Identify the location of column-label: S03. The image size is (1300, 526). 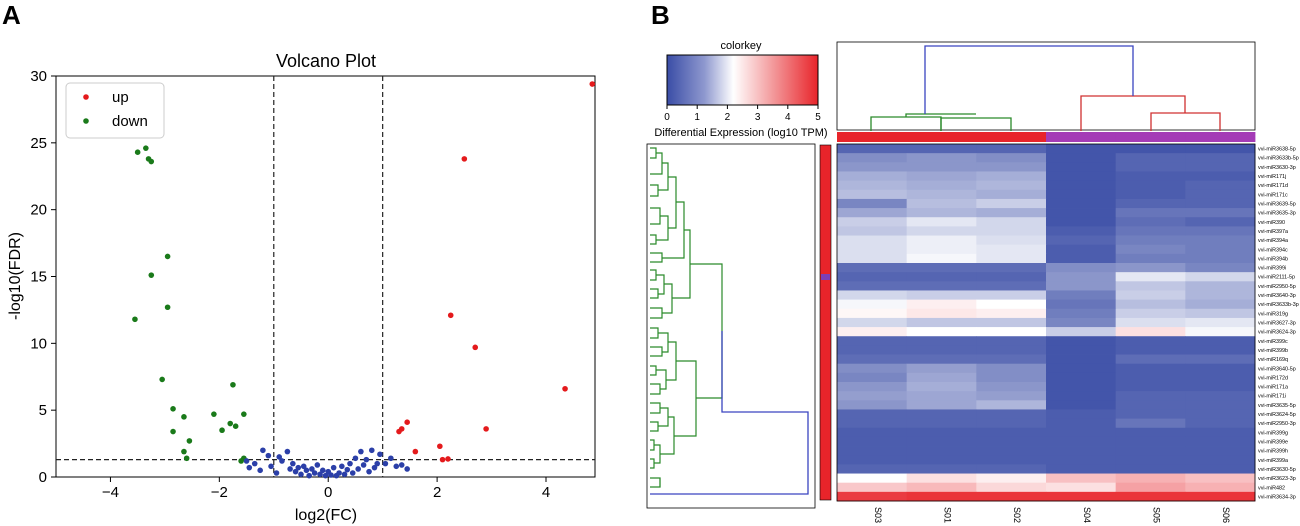
(878, 515).